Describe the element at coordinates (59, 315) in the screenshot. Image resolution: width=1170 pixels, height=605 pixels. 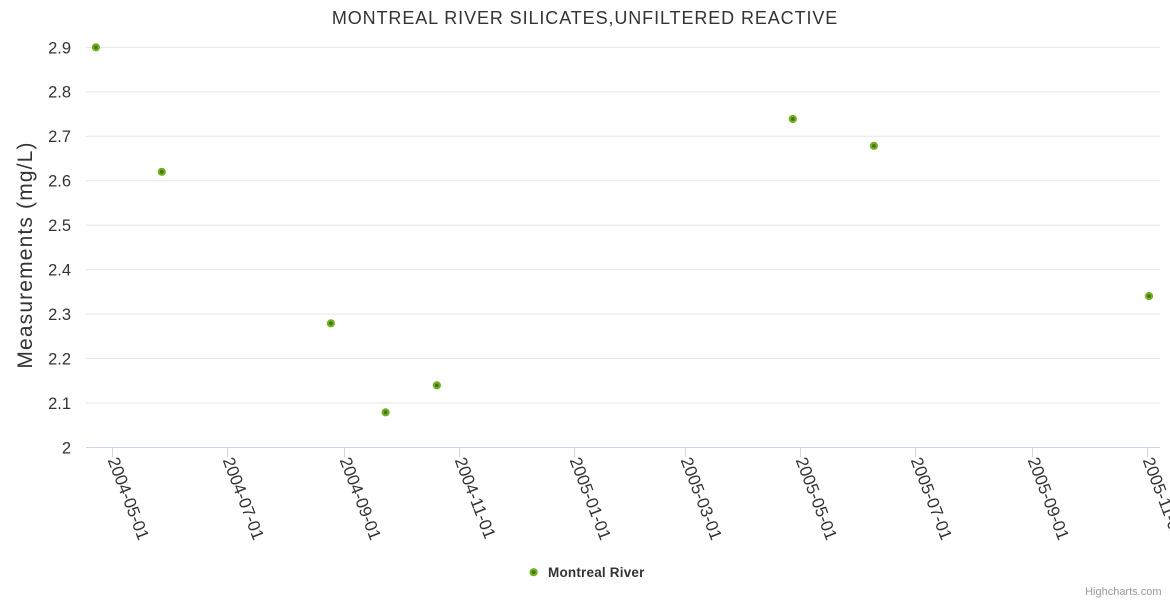
I see `svg-text: 2.3` at that location.